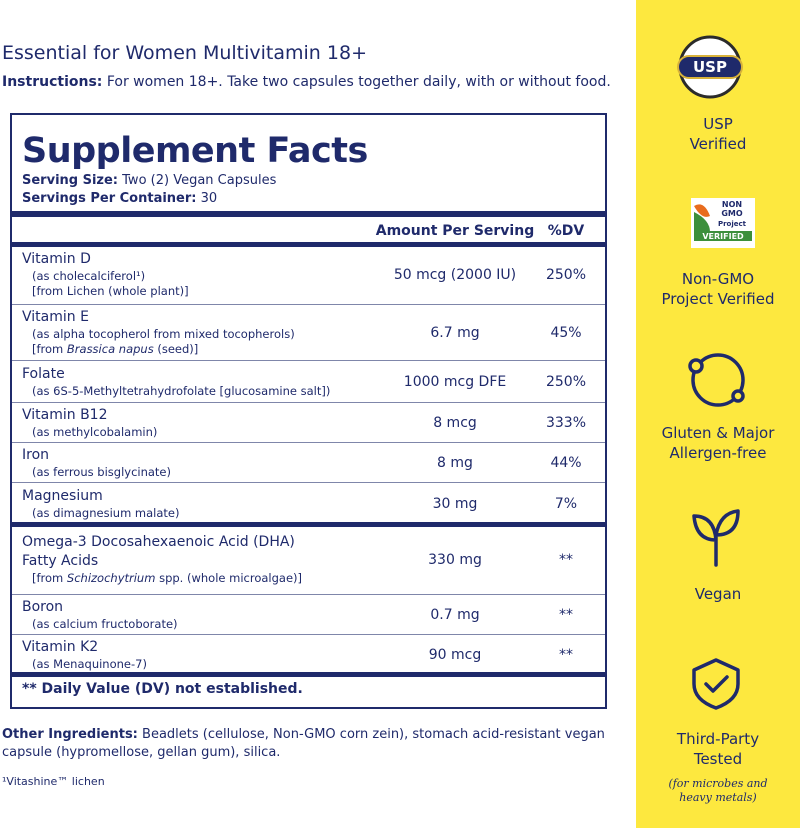  Describe the element at coordinates (702, 222) in the screenshot. I see `nongmo-leaf` at that location.